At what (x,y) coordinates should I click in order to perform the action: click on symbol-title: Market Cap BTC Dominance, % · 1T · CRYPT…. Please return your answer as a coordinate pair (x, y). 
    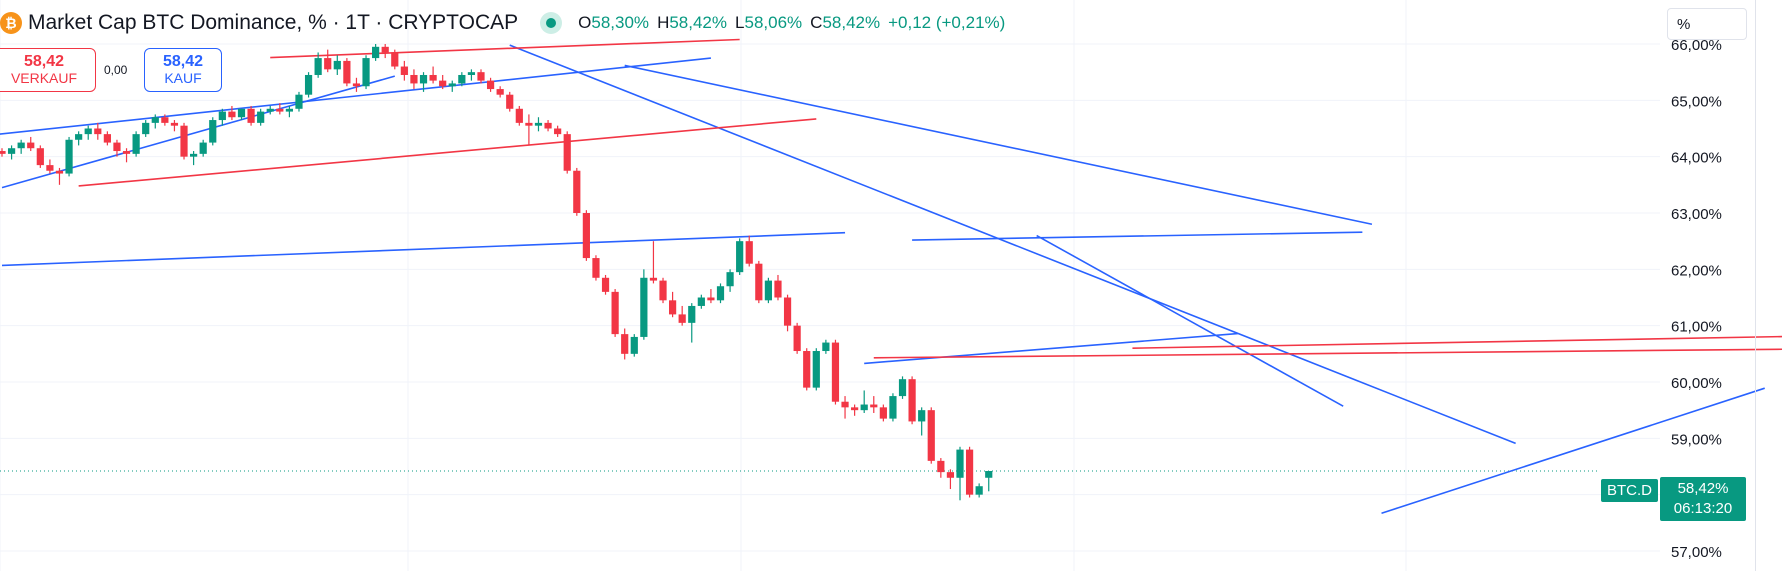
    Looking at the image, I should click on (273, 22).